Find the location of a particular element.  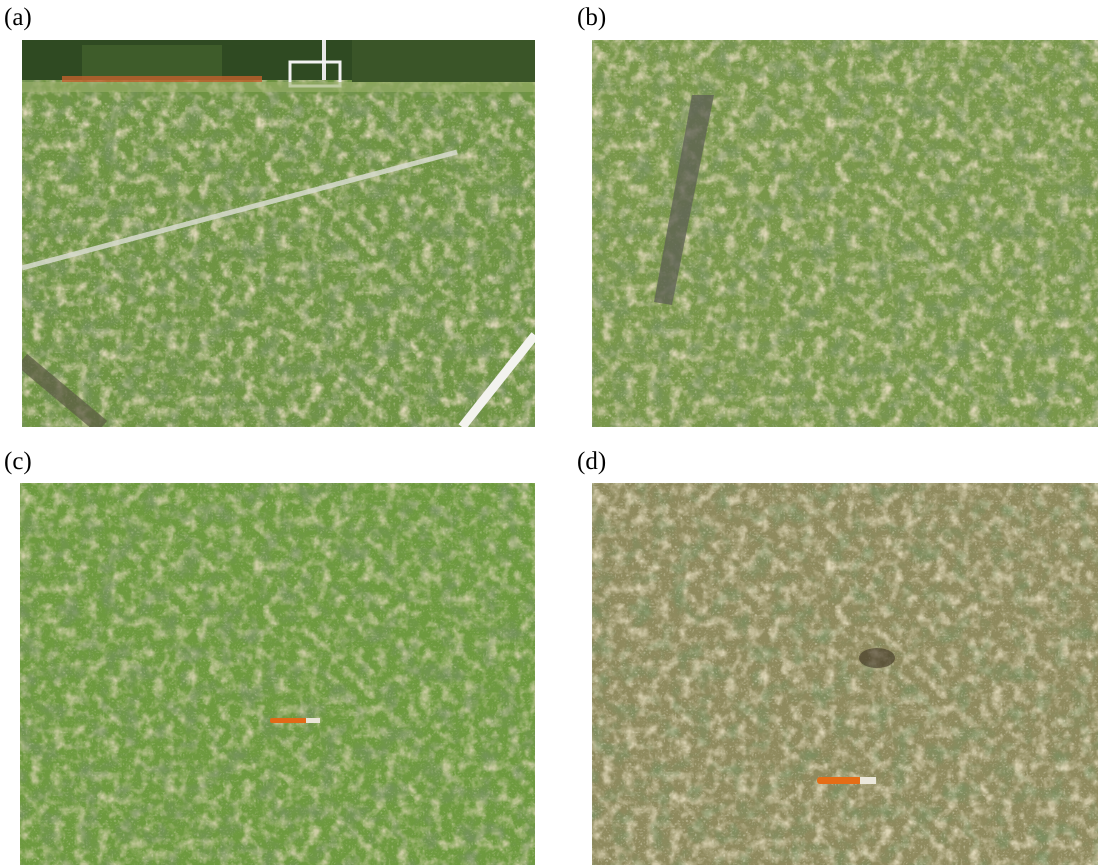

panel-label: (b) is located at coordinates (592, 17).